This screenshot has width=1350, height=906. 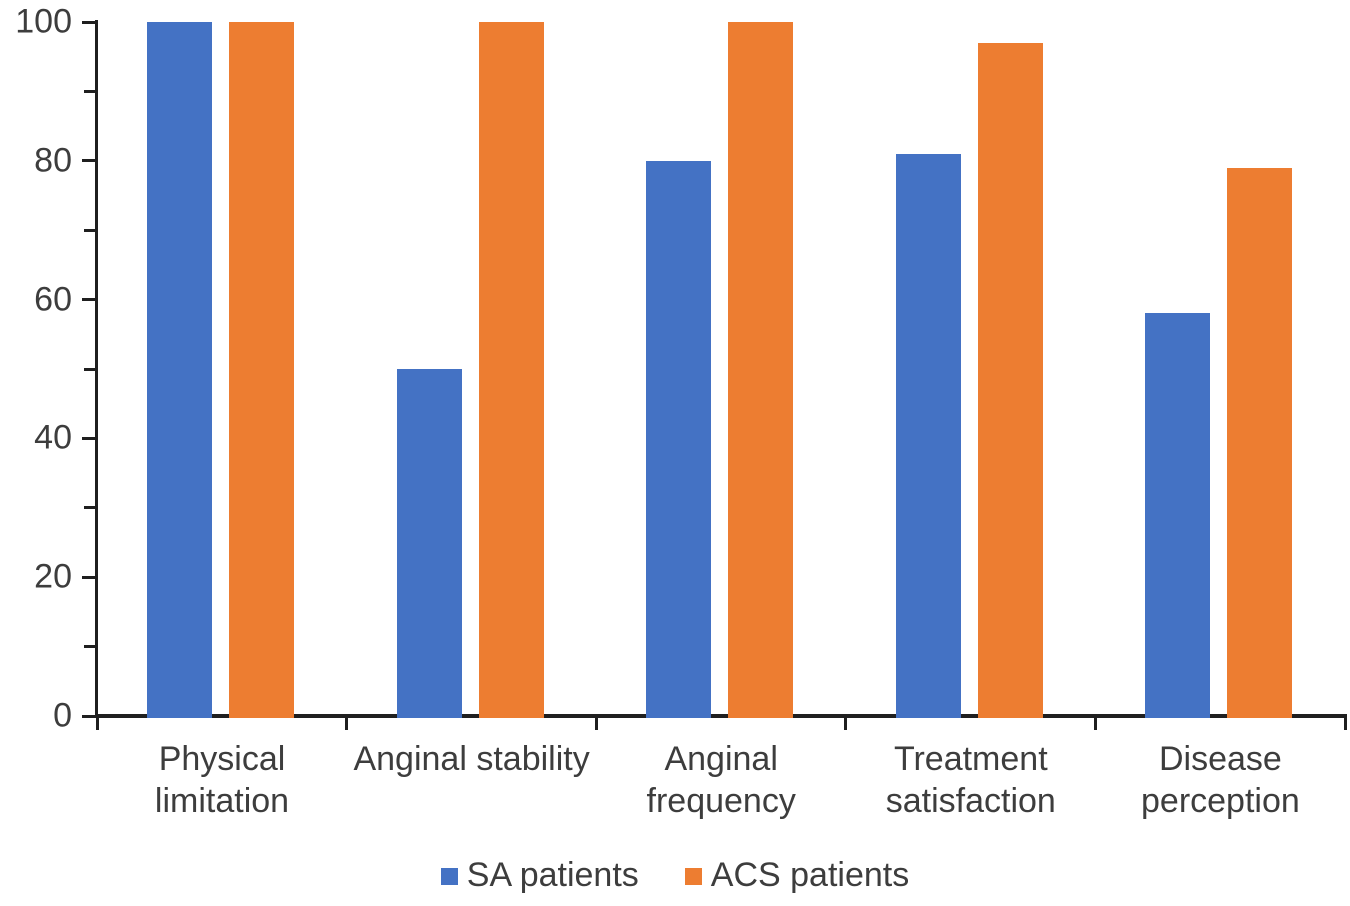 I want to click on y-axis-tick-label: 0, so click(x=62, y=715).